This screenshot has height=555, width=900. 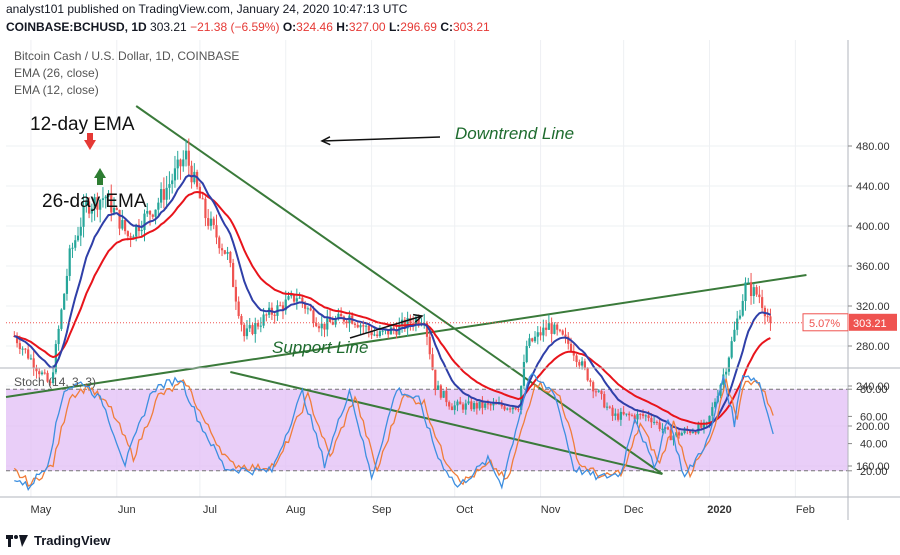 What do you see at coordinates (514, 133) in the screenshot?
I see `annotation-downtrend: Downtrend Line` at bounding box center [514, 133].